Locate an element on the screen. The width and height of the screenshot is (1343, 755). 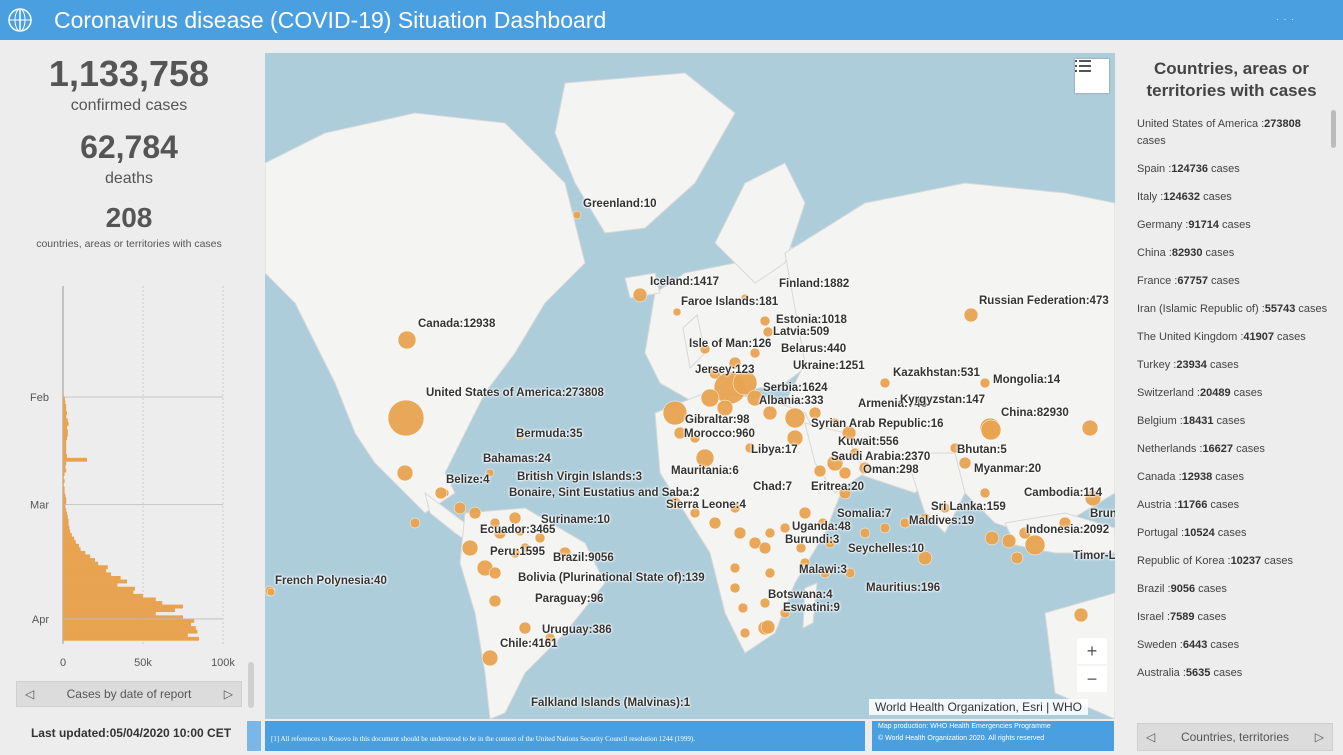
map-country-label: Indonesia:2092 is located at coordinates (1068, 530).